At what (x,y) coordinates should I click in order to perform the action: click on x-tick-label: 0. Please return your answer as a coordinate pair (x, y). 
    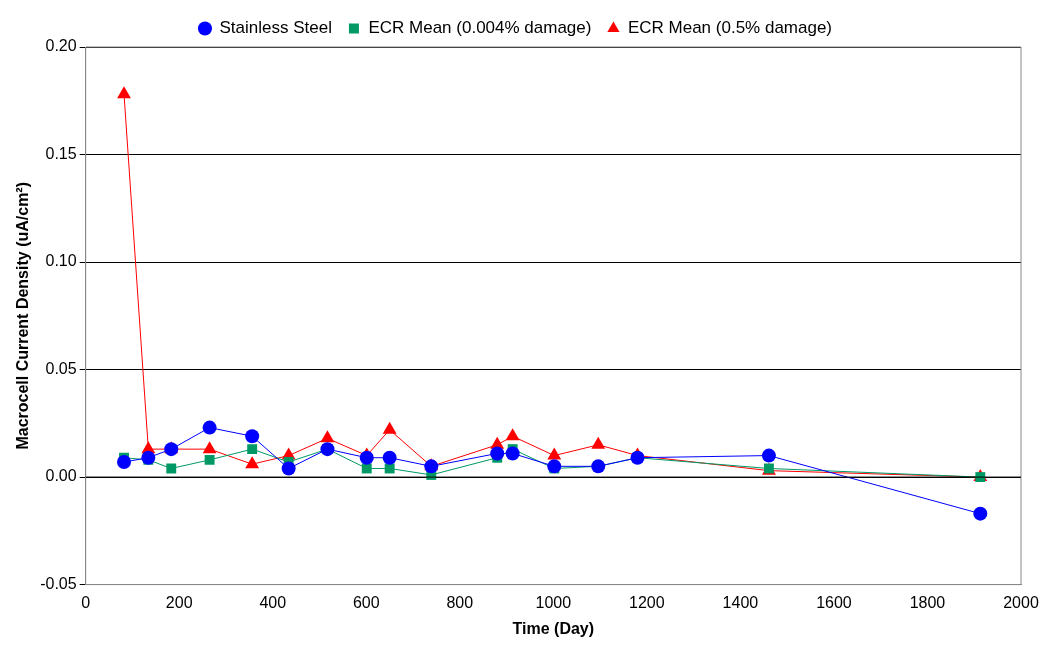
    Looking at the image, I should click on (86, 602).